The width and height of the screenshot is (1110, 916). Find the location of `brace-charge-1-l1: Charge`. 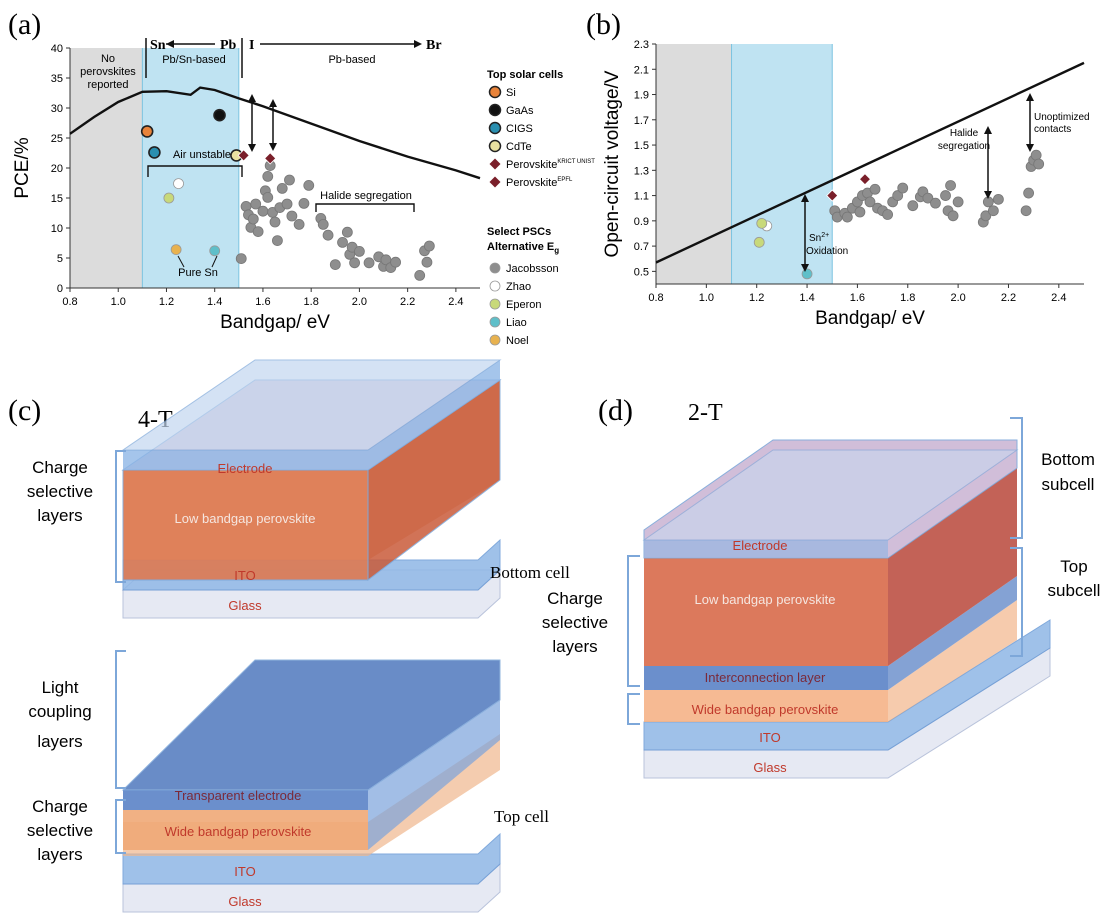

brace-charge-1-l1: Charge is located at coordinates (60, 467).